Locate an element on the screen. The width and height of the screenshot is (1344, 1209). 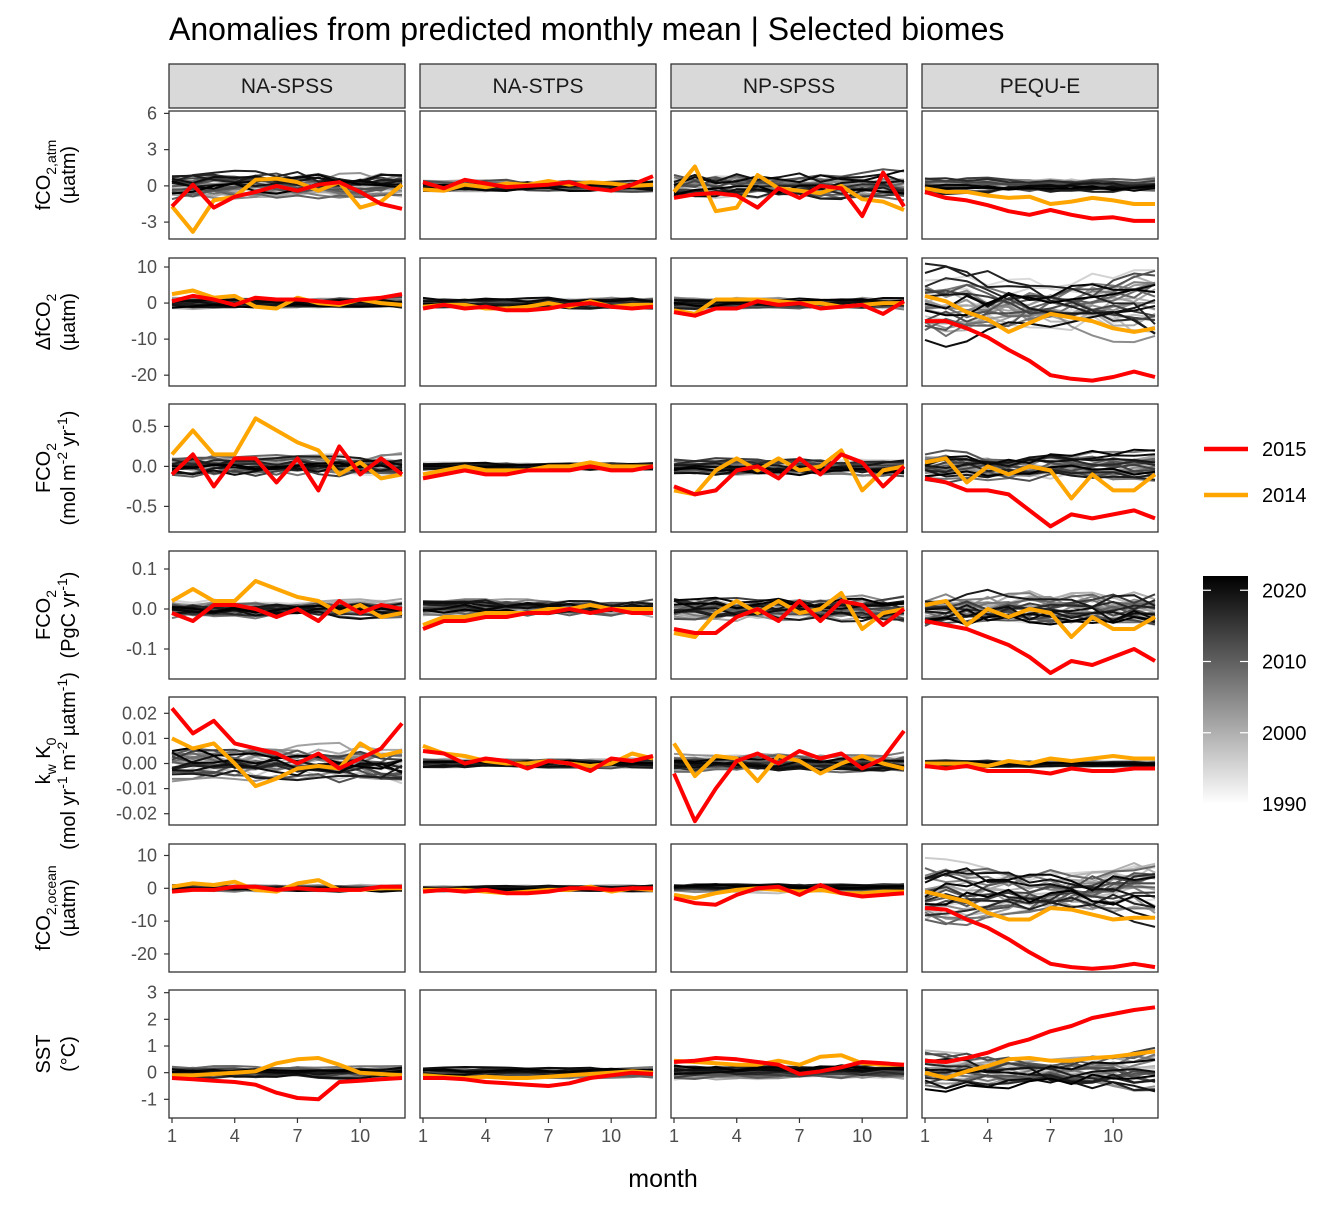
y-tick-label: -10 is located at coordinates (144, 921).